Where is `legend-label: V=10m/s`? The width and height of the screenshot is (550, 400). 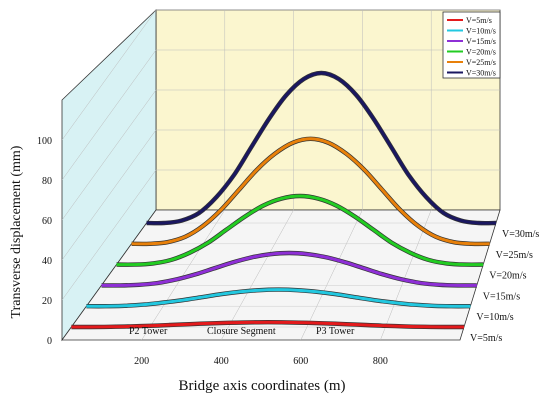
legend-label: V=10m/s is located at coordinates (481, 31).